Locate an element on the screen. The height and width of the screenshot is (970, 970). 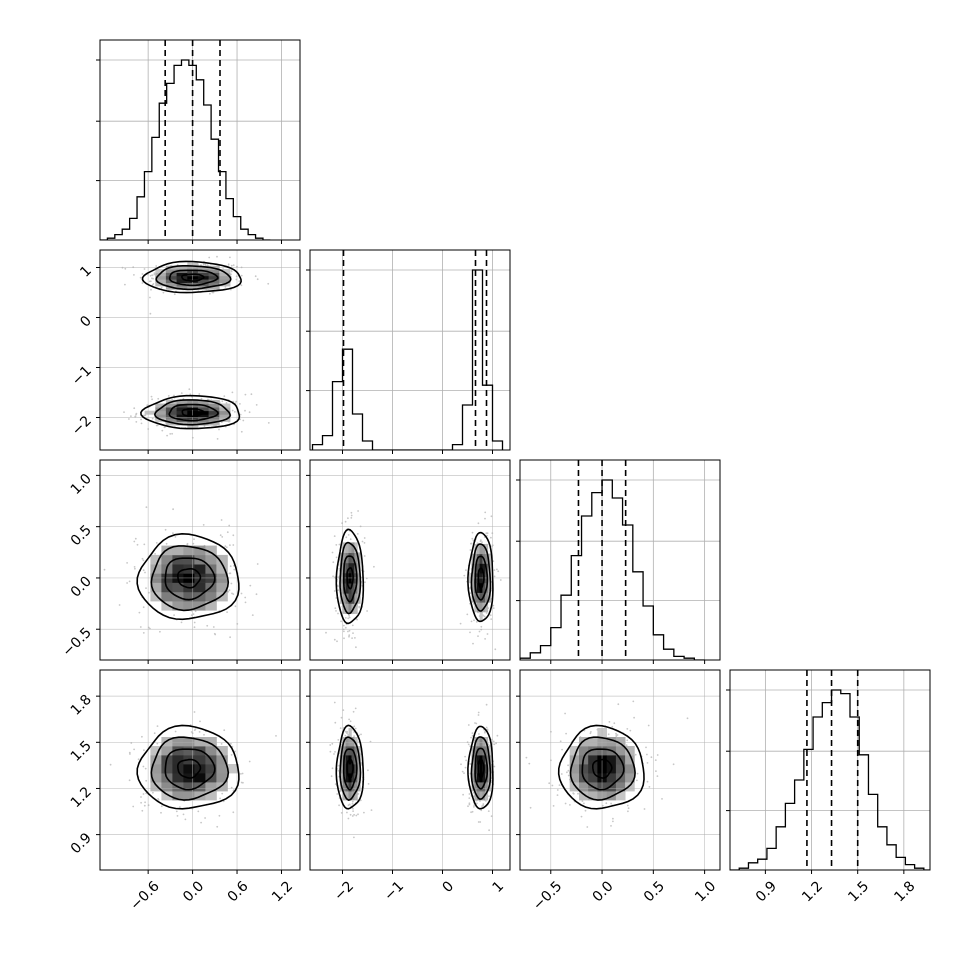
x-tick-label-p0-0: −0.6 is located at coordinates (144, 895).